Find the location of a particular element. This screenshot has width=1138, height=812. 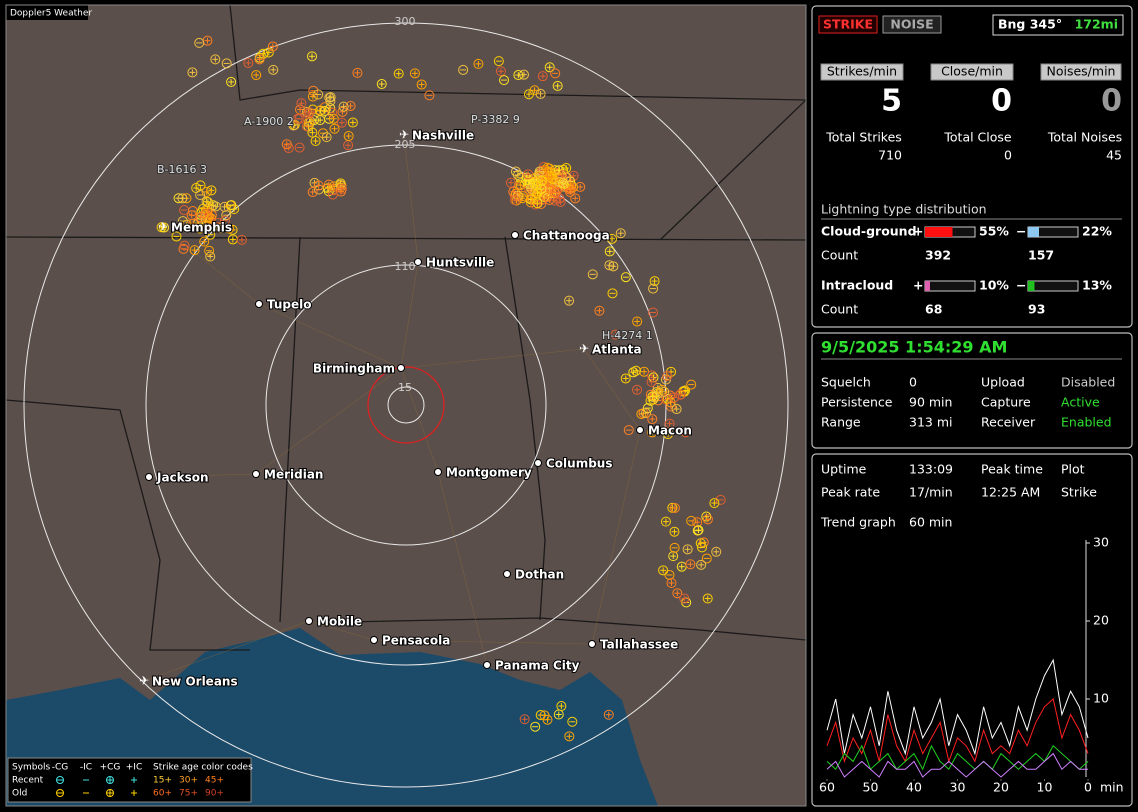

count-label: Count is located at coordinates (839, 255).